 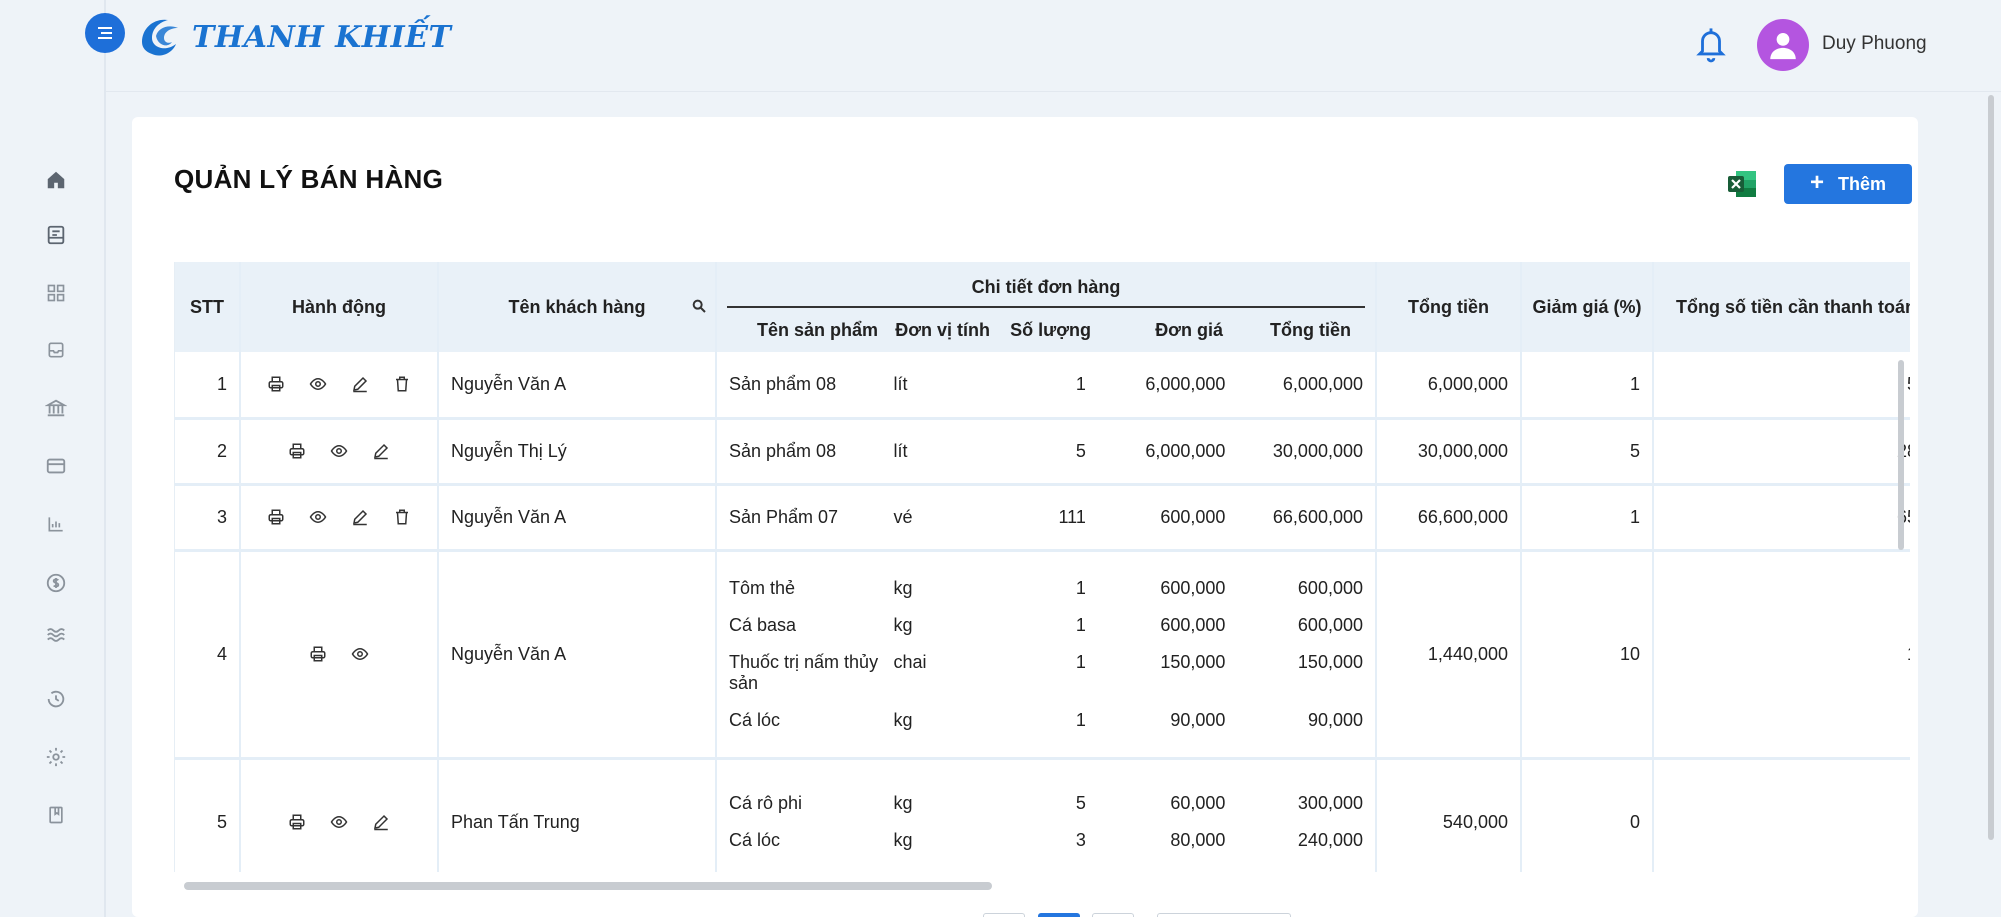 I want to click on add-button-label: Thêm, so click(x=1862, y=183).